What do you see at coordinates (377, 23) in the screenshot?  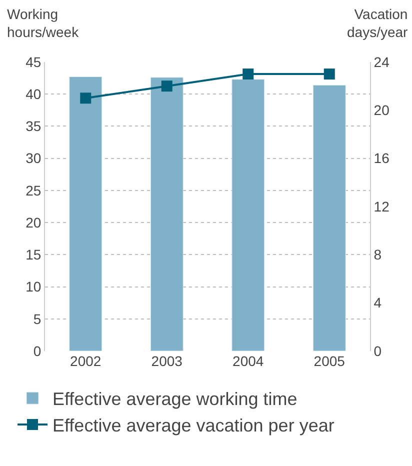 I see `y2-axis-title: Vacation days/year` at bounding box center [377, 23].